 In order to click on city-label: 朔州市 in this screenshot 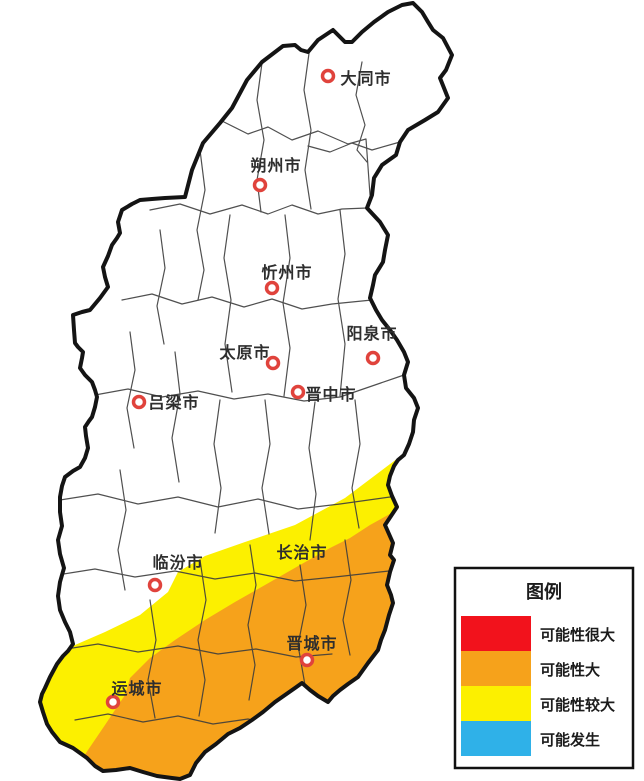, I will do `click(275, 165)`.